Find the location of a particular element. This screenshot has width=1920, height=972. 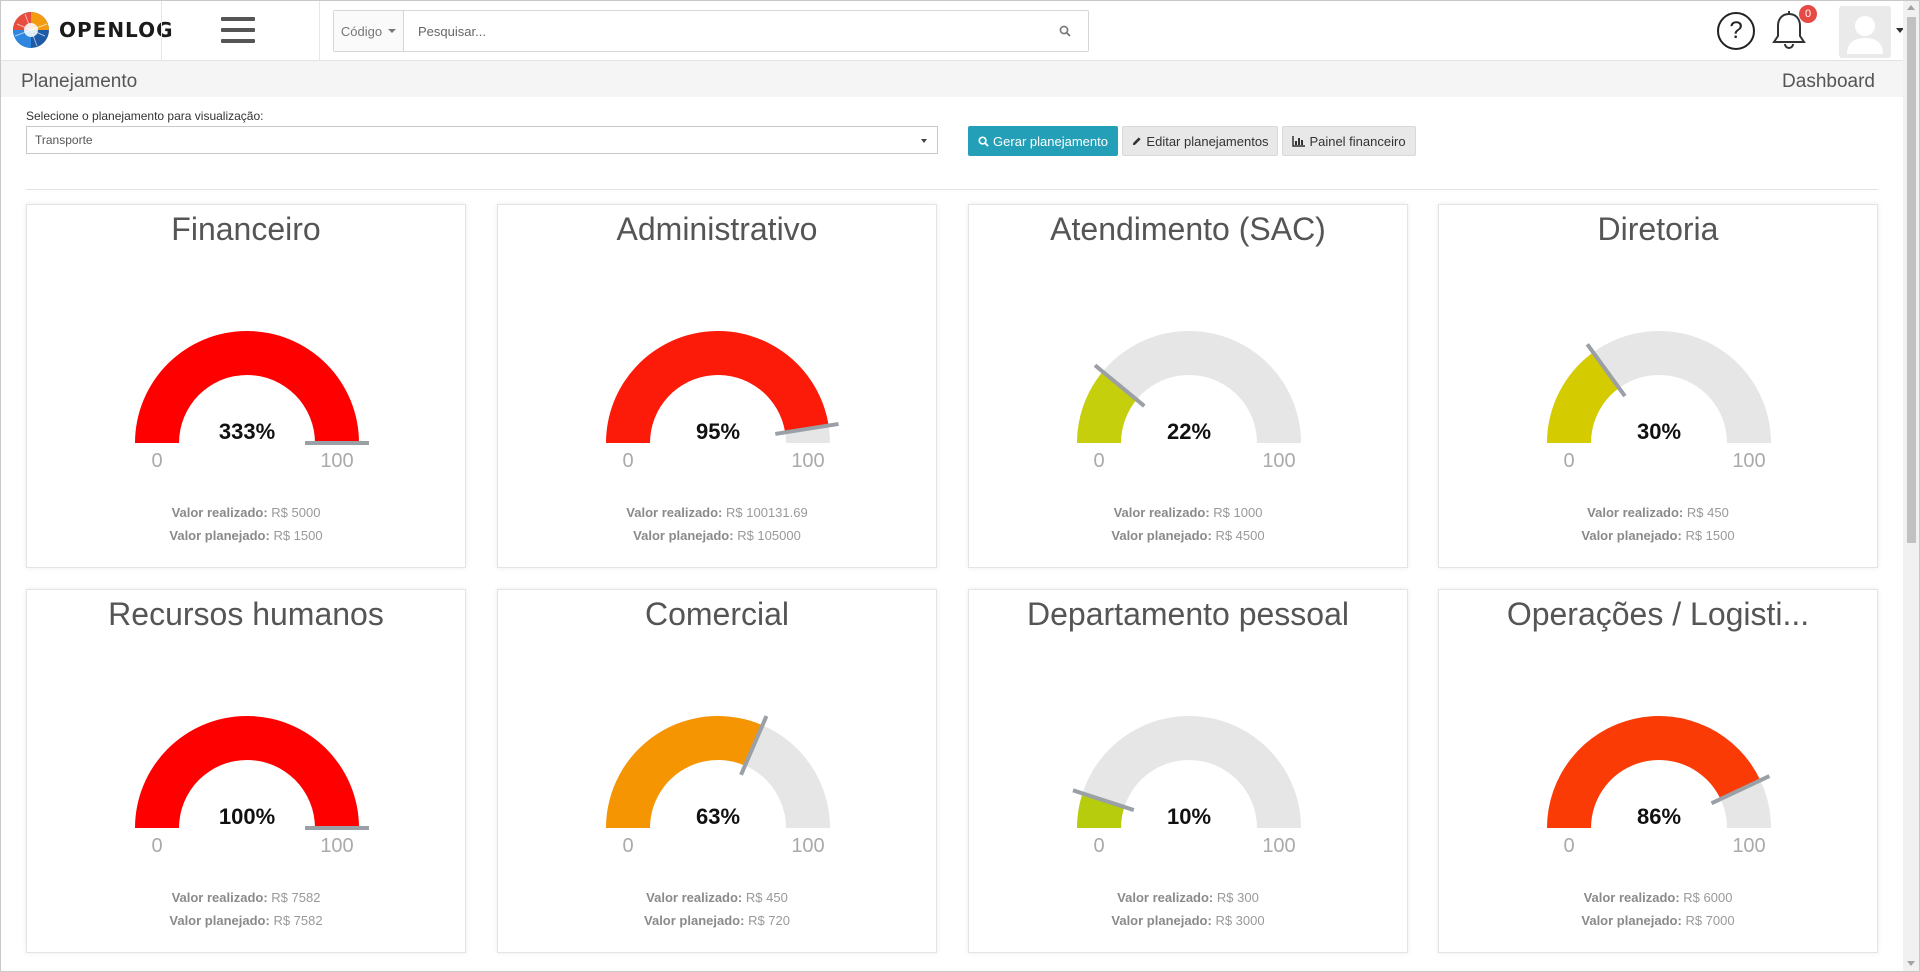

card-title: Comercial is located at coordinates (717, 614).